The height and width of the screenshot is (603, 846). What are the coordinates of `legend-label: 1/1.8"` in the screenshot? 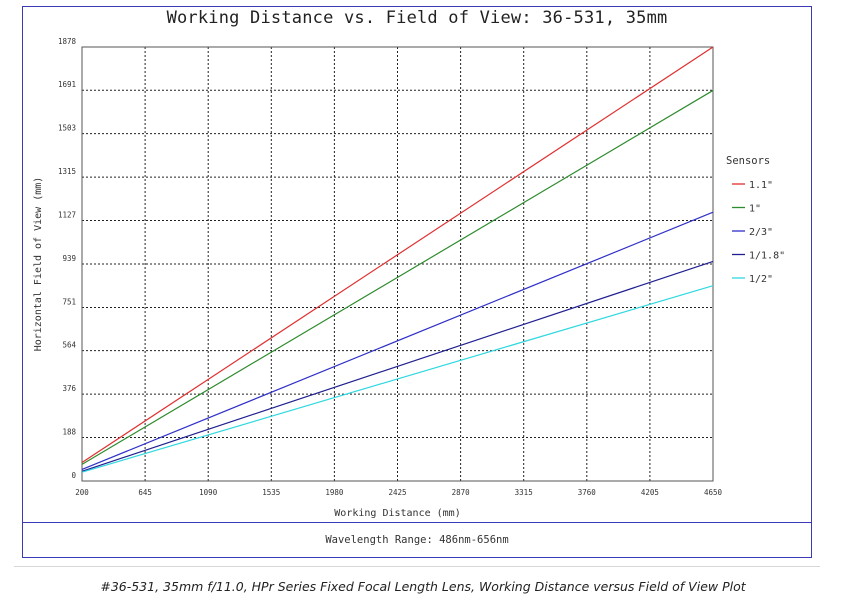 It's located at (767, 256).